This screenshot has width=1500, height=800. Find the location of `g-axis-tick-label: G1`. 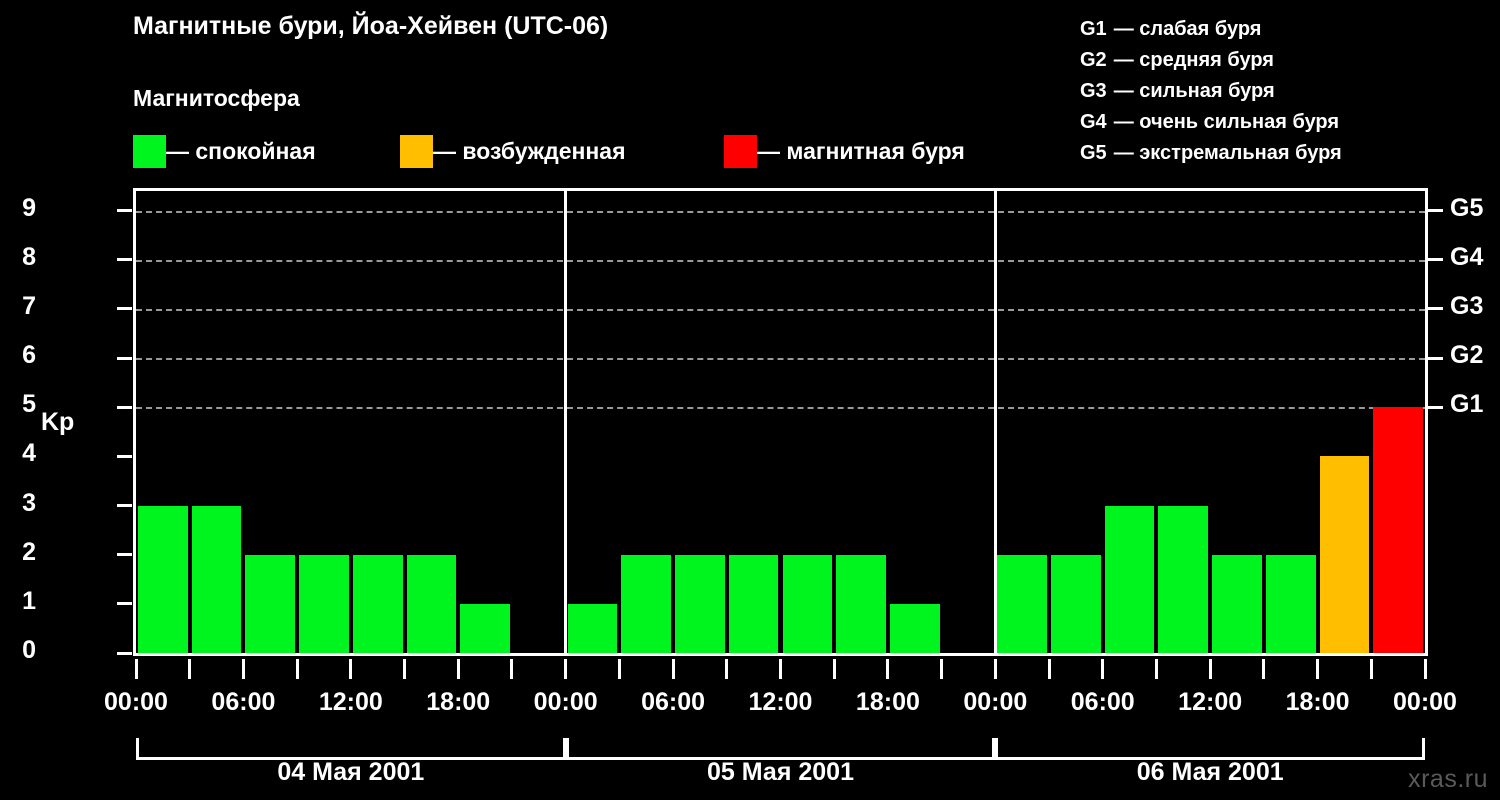

g-axis-tick-label: G1 is located at coordinates (1467, 404).